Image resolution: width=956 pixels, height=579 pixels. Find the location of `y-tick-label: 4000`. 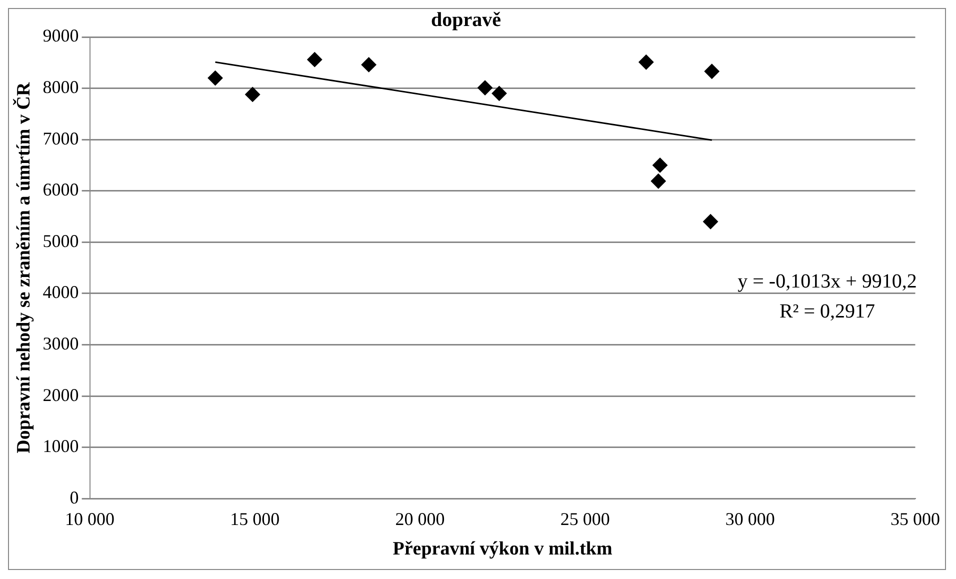

y-tick-label: 4000 is located at coordinates (60, 292).